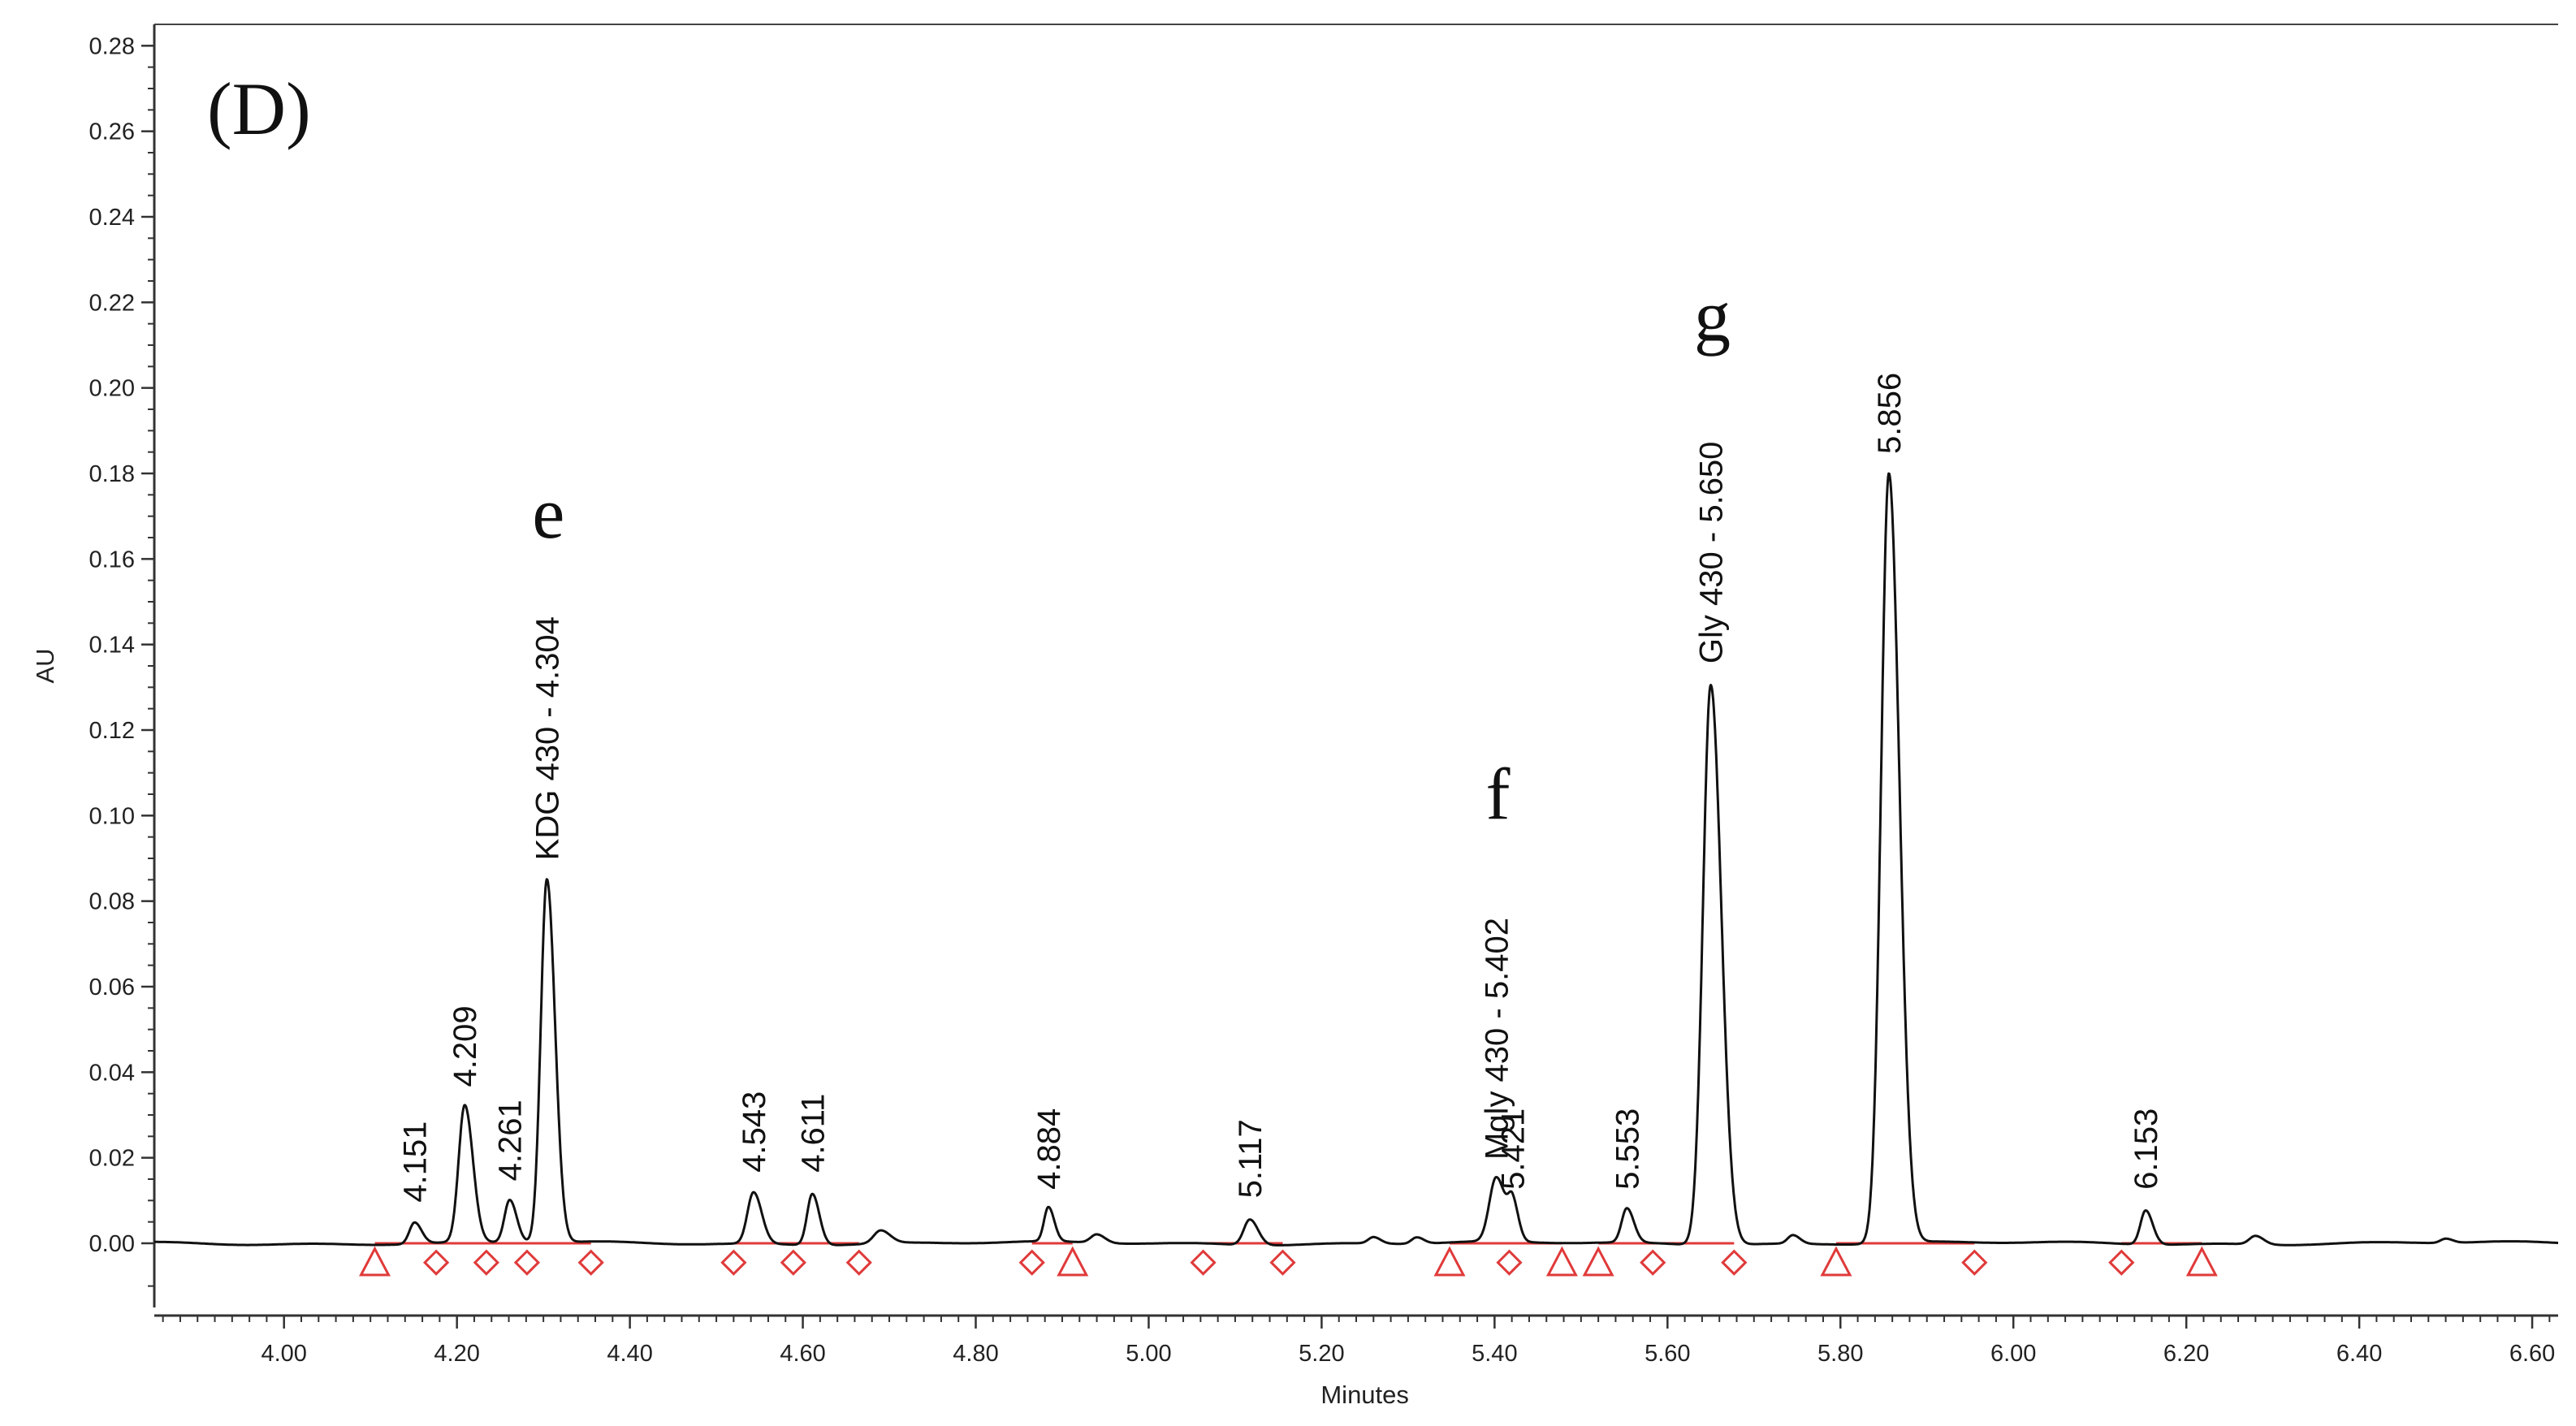  What do you see at coordinates (112, 816) in the screenshot?
I see `y-tick-label: 0.10` at bounding box center [112, 816].